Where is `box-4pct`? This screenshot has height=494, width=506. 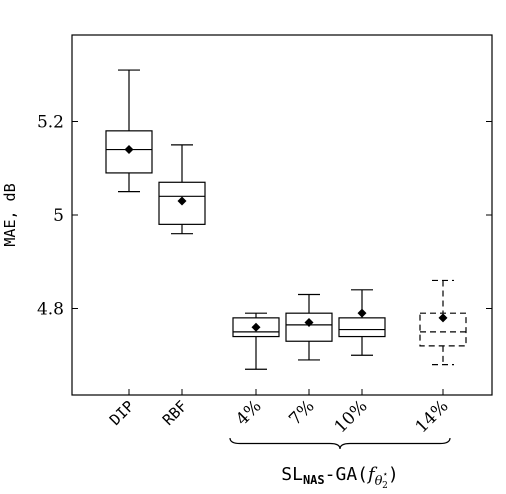 box-4pct is located at coordinates (256, 341).